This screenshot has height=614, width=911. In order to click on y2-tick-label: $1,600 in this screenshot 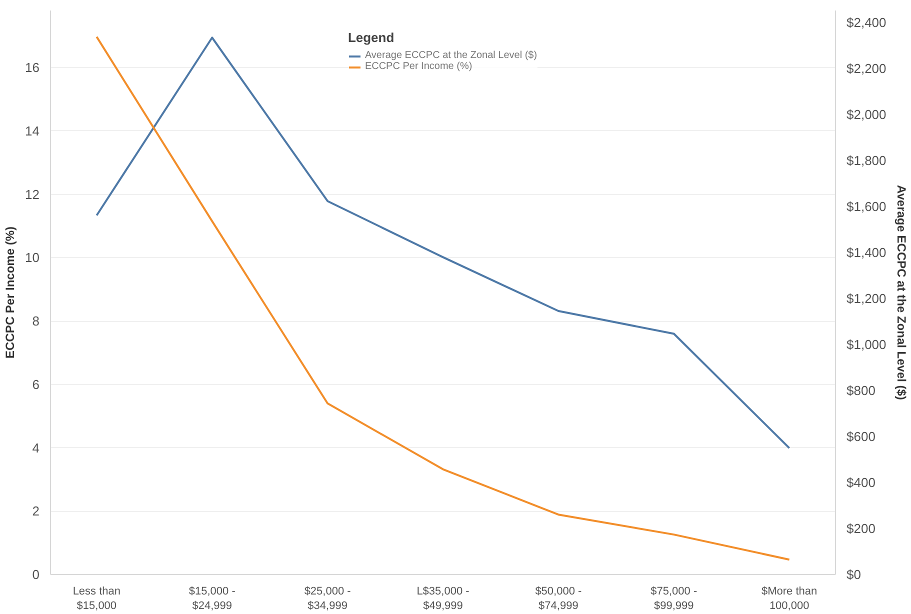, I will do `click(866, 206)`.